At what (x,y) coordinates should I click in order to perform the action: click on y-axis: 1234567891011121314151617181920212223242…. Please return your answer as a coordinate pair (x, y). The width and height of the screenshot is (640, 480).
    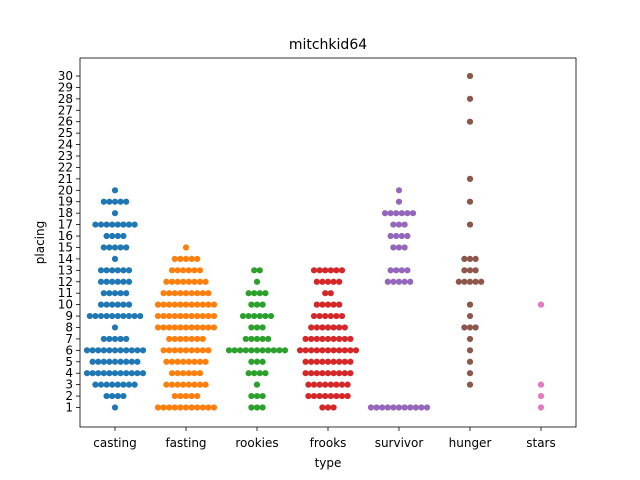
    Looking at the image, I should click on (69, 242).